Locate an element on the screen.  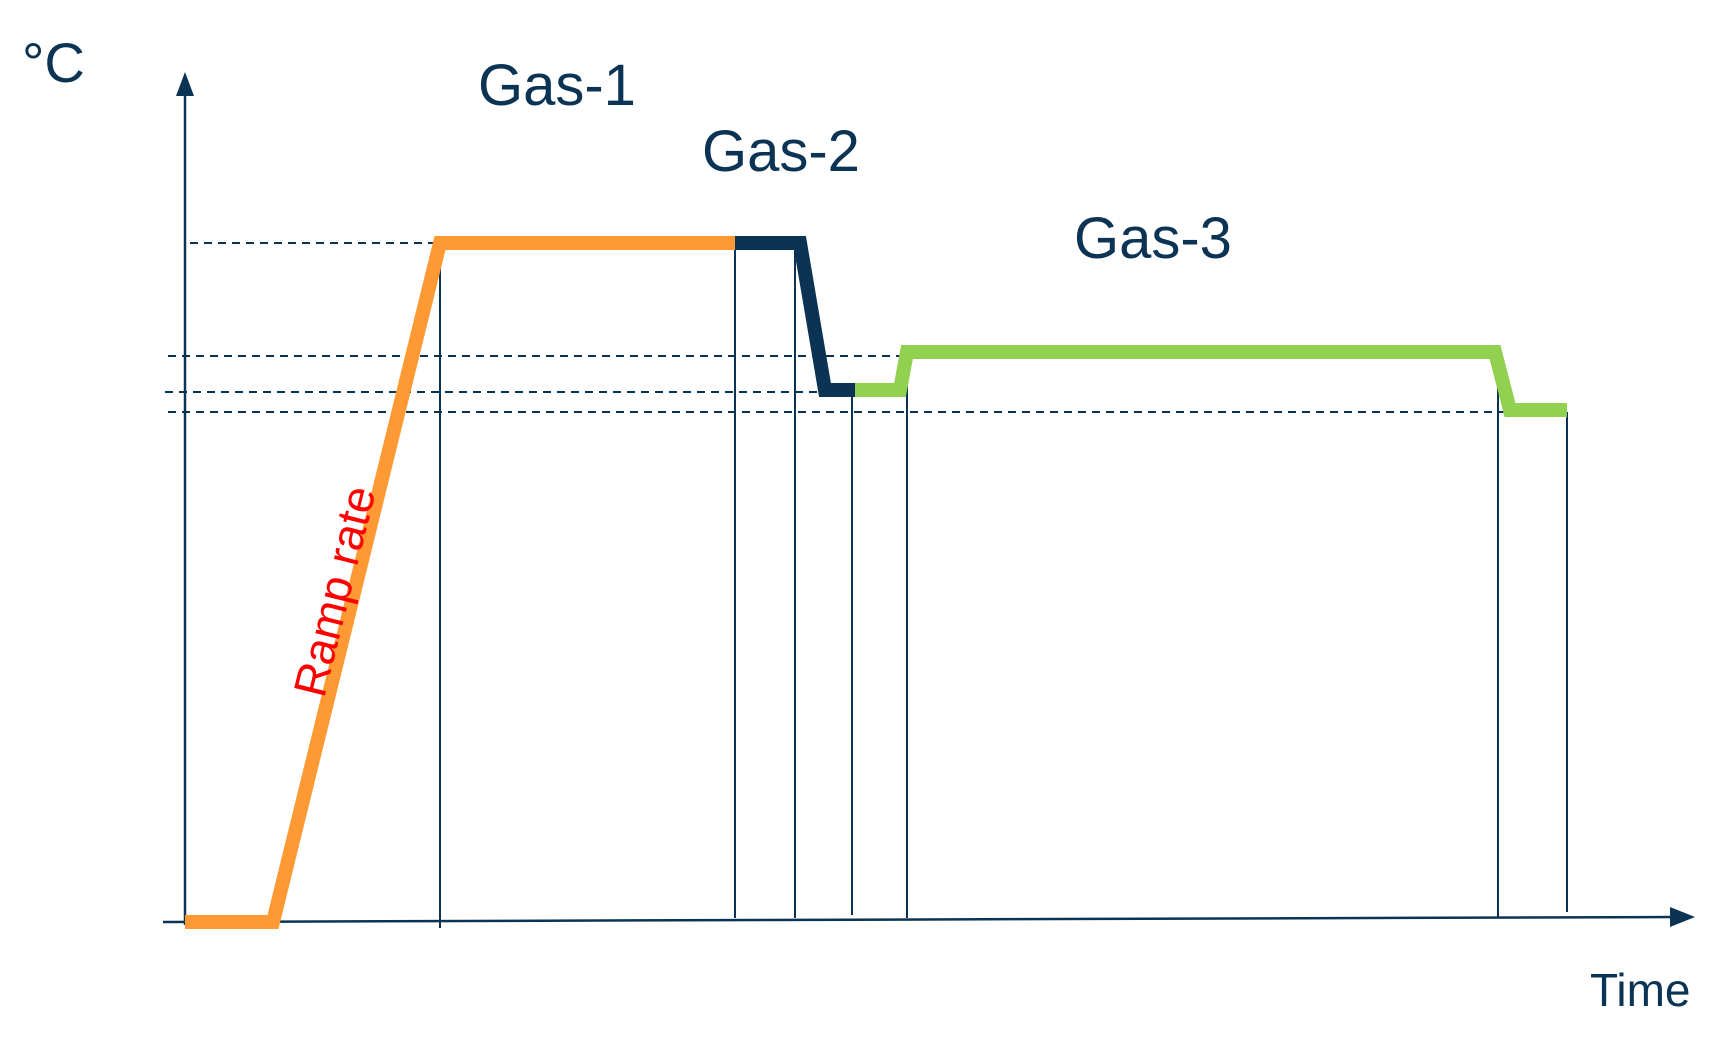
gas1-label: Gas-1 is located at coordinates (557, 85).